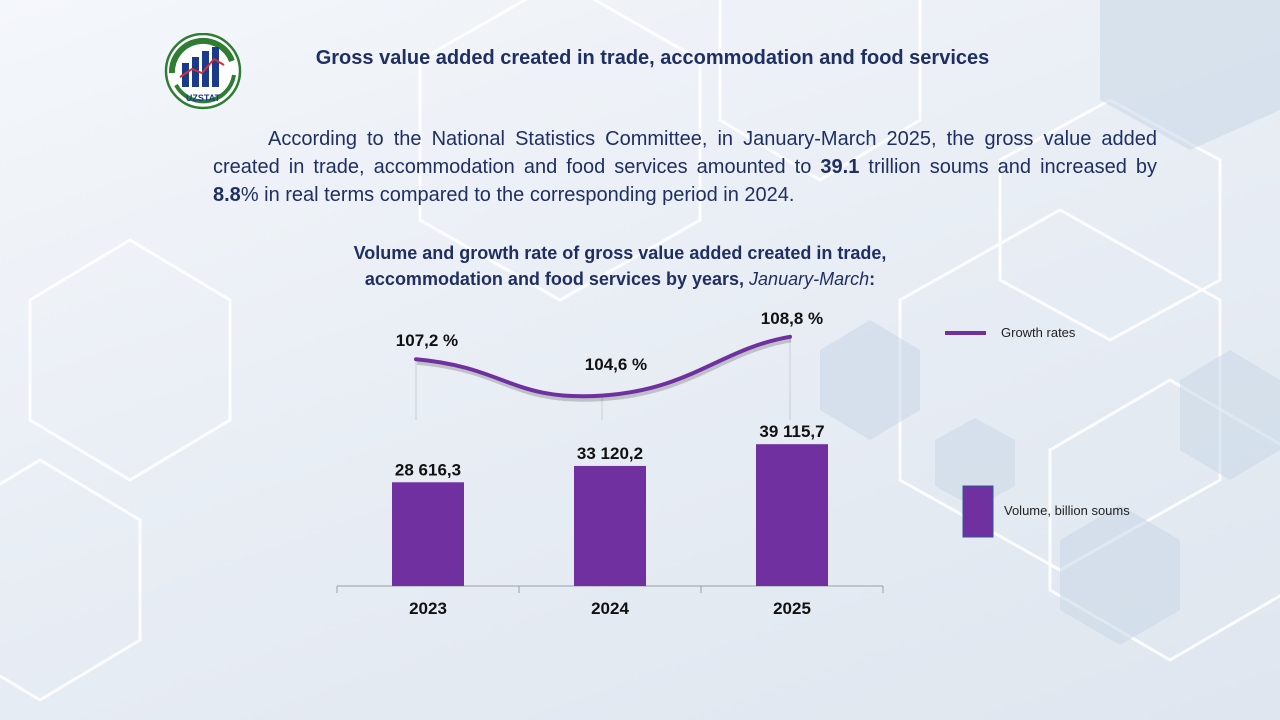 The image size is (1280, 720). What do you see at coordinates (610, 453) in the screenshot?
I see `bar-value-label: 33 120,2` at bounding box center [610, 453].